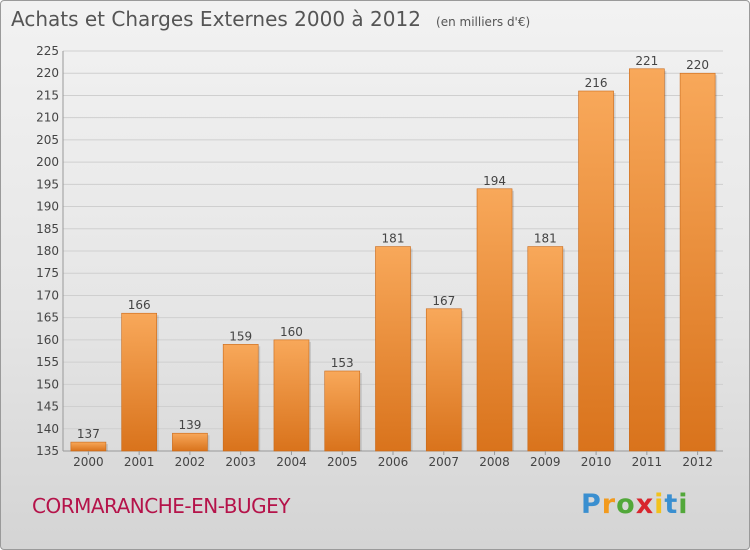 This screenshot has width=750, height=550. Describe the element at coordinates (47, 273) in the screenshot. I see `y-tick-label: 175` at that location.